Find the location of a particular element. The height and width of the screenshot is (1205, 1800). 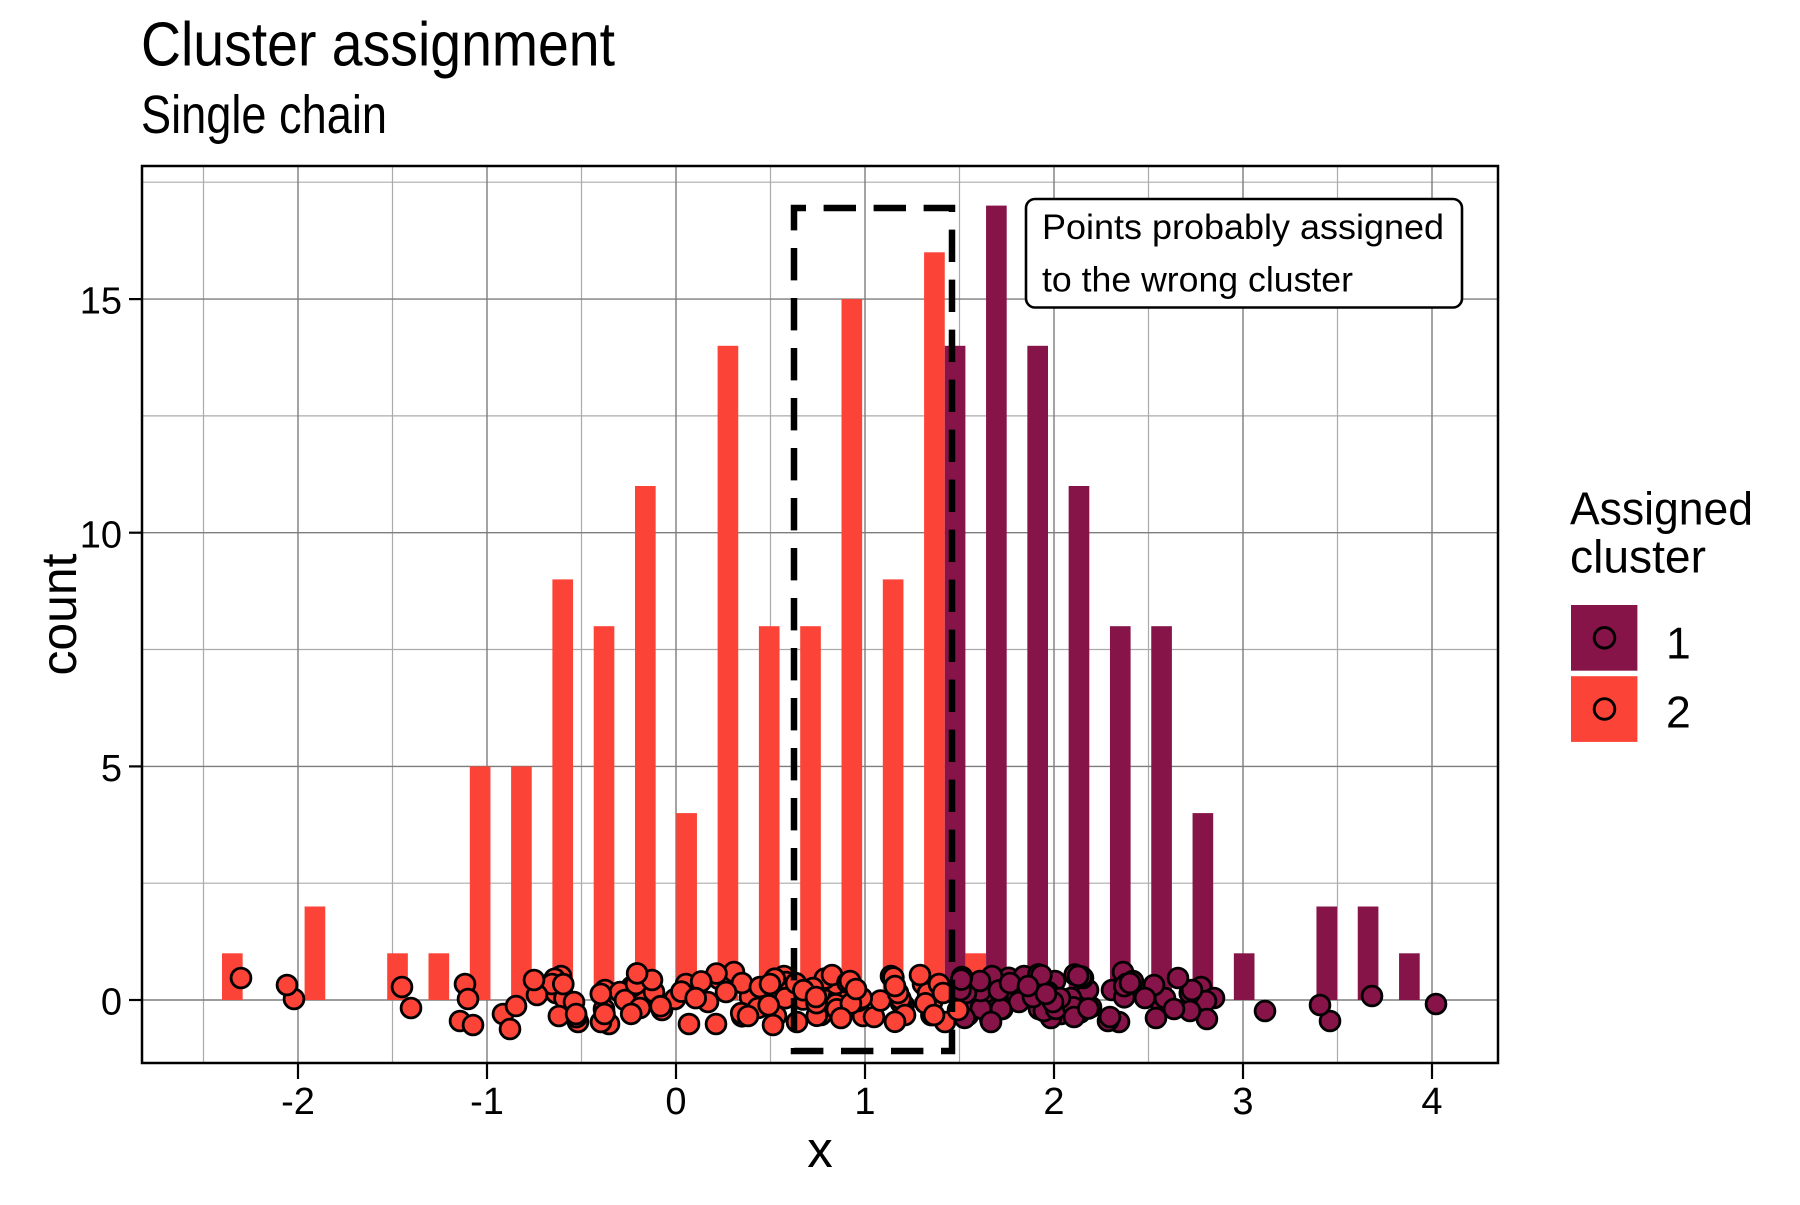

svg-text: 3 is located at coordinates (1242, 1102).